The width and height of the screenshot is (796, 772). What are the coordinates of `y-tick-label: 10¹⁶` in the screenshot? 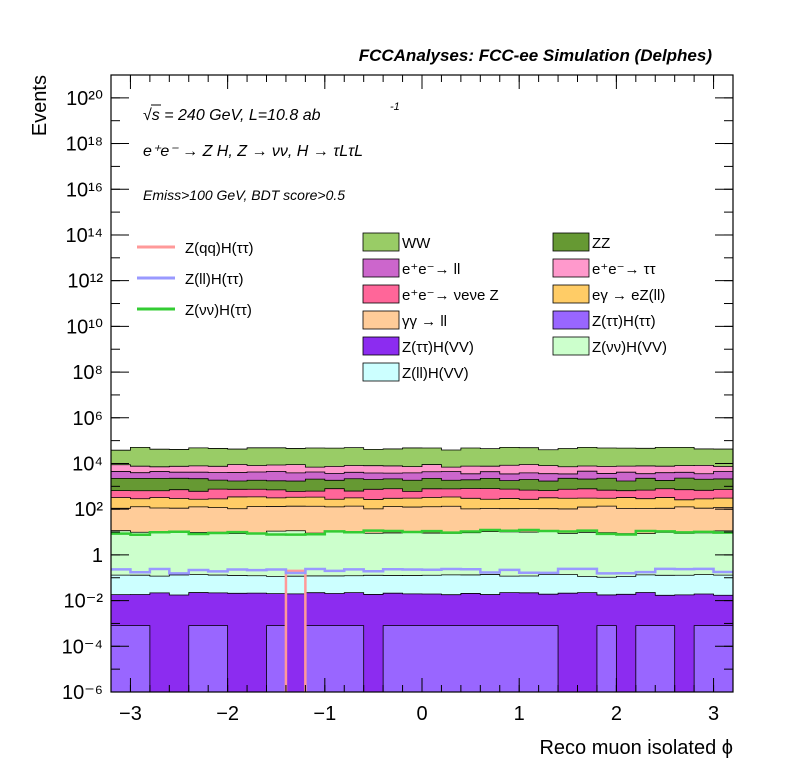 It's located at (84, 190).